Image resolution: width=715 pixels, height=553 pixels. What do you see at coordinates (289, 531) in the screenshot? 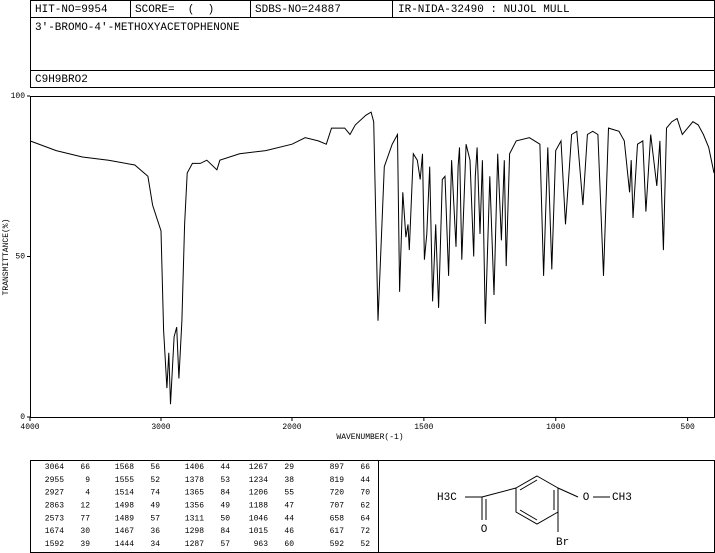
I see `peak-transmittance: 46` at bounding box center [289, 531].